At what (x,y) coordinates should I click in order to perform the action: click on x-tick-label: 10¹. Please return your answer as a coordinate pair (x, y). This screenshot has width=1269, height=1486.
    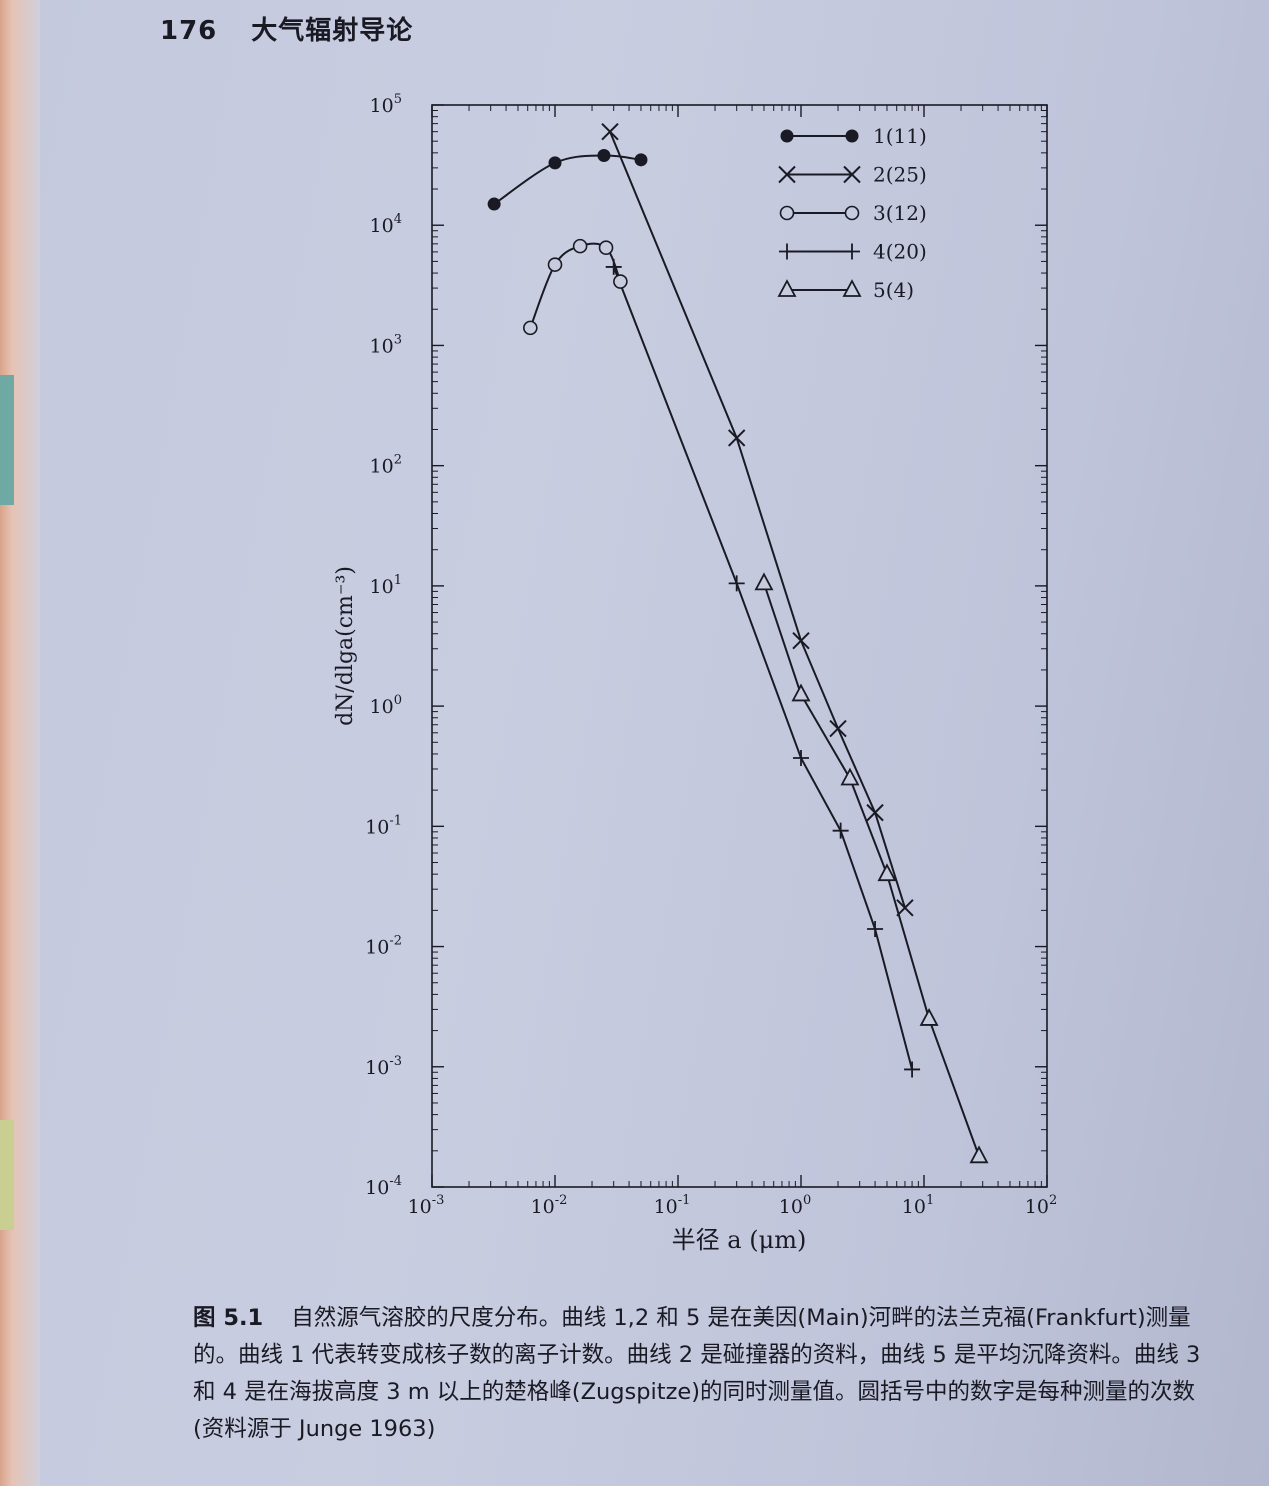
    Looking at the image, I should click on (918, 1205).